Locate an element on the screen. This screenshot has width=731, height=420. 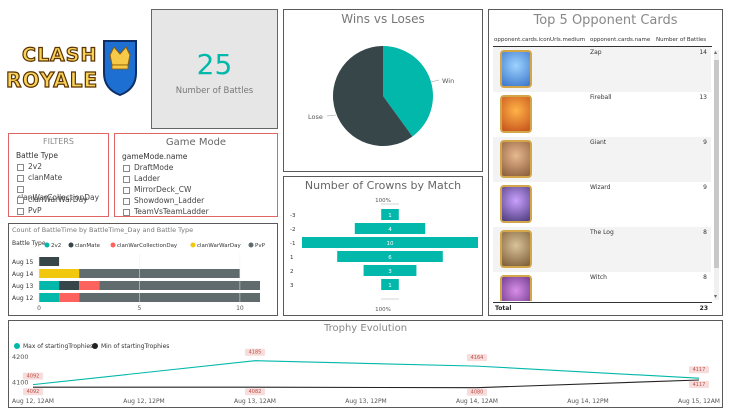
opponent-card-name: Giant is located at coordinates (598, 142).